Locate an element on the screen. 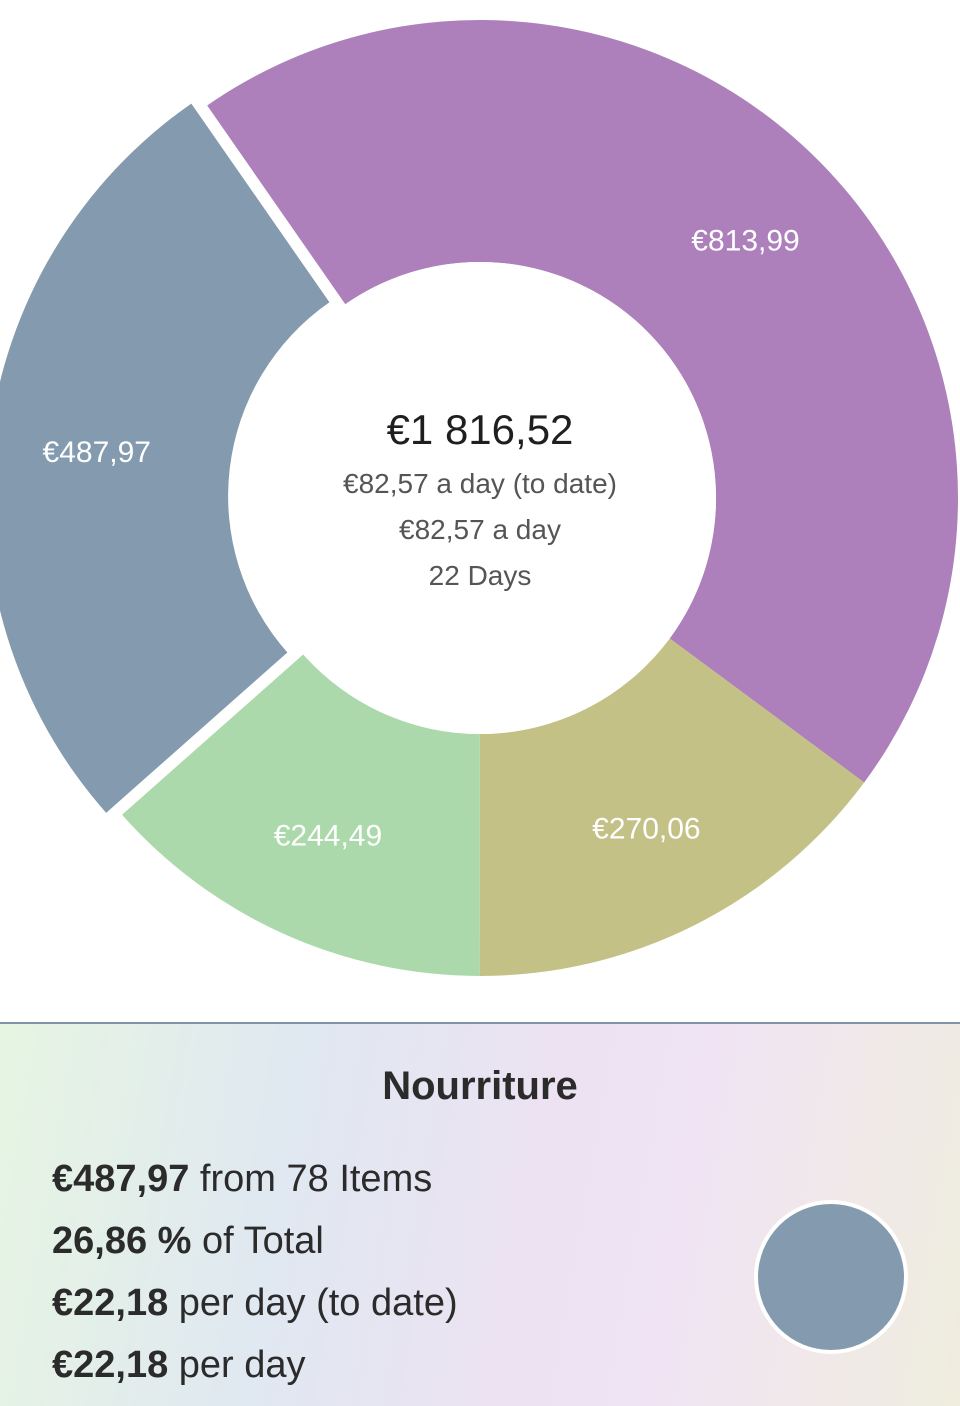 This screenshot has width=960, height=1406. category-per-day-to-date-line: €22,18 per day (to date) is located at coordinates (255, 1303).